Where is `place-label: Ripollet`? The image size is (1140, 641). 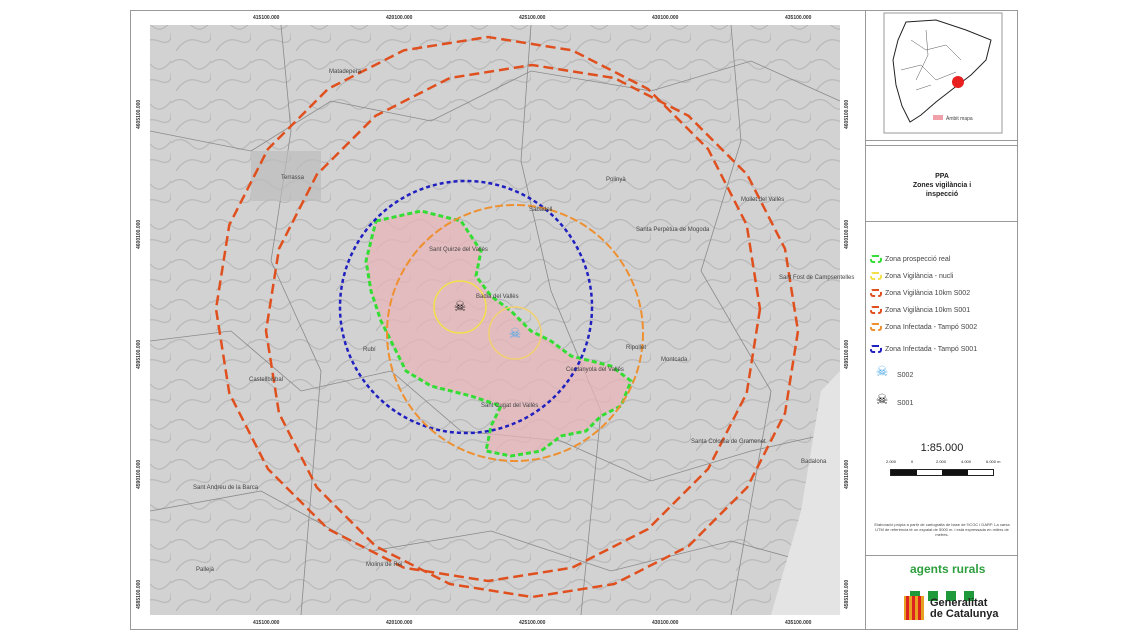 place-label: Ripollet is located at coordinates (636, 348).